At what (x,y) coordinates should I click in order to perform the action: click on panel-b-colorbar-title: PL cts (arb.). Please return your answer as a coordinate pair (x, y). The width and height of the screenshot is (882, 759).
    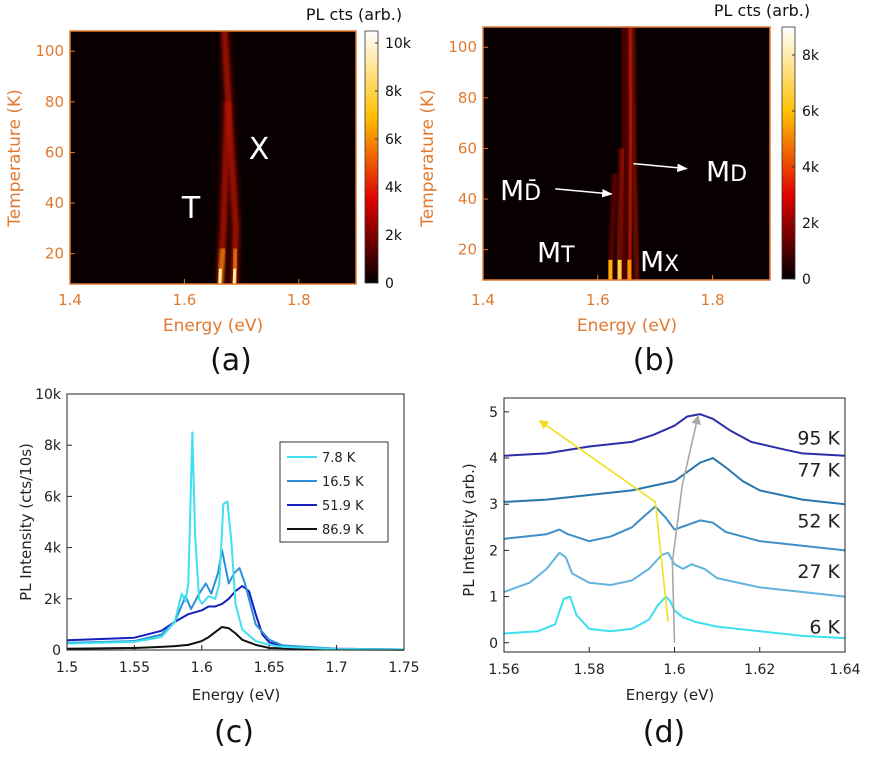
    Looking at the image, I should click on (762, 10).